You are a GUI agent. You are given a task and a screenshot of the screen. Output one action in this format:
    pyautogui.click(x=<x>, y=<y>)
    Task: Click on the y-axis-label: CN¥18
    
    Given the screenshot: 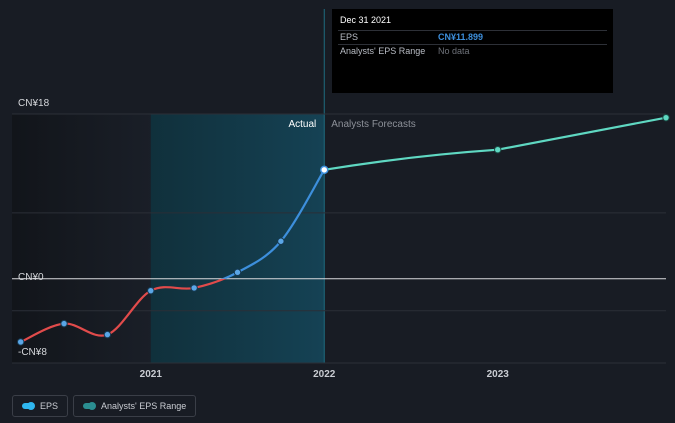 What is the action you would take?
    pyautogui.click(x=34, y=103)
    